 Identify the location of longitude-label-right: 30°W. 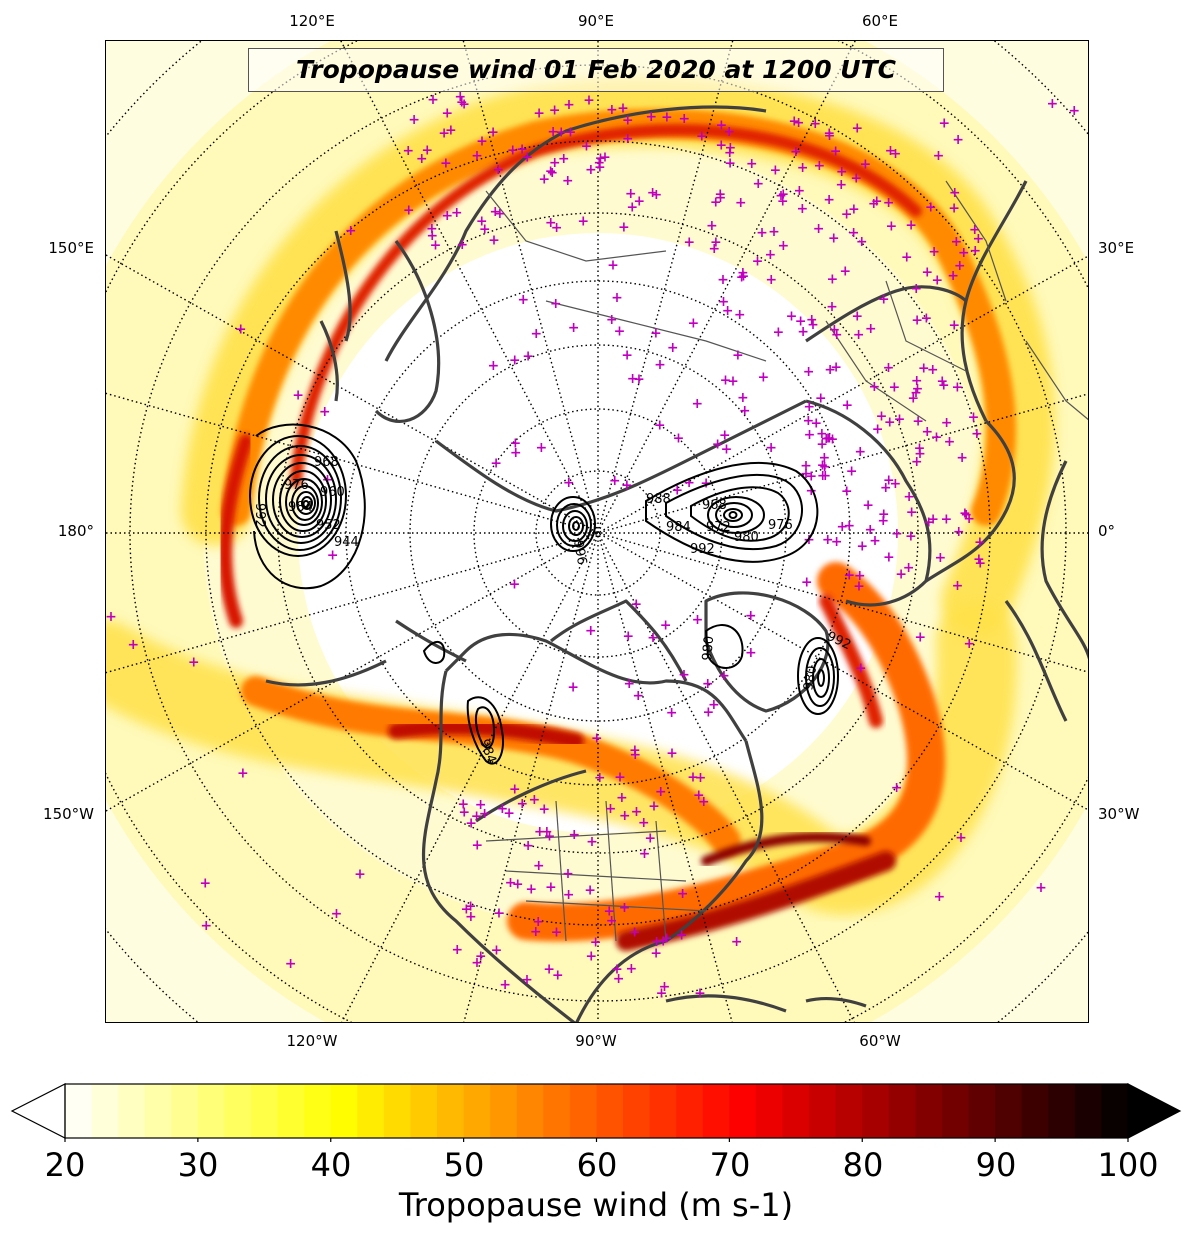
(1119, 814).